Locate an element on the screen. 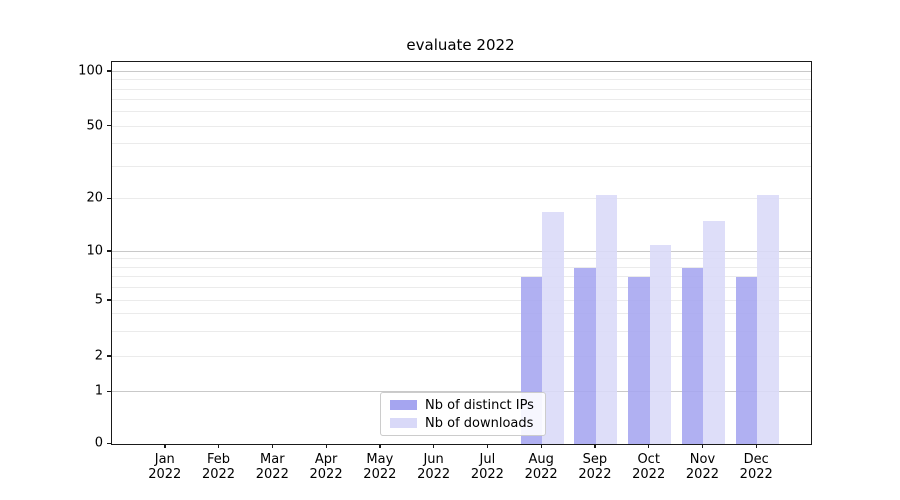 The image size is (900, 500). legend-item-downloads: Nb of downloads is located at coordinates (463, 423).